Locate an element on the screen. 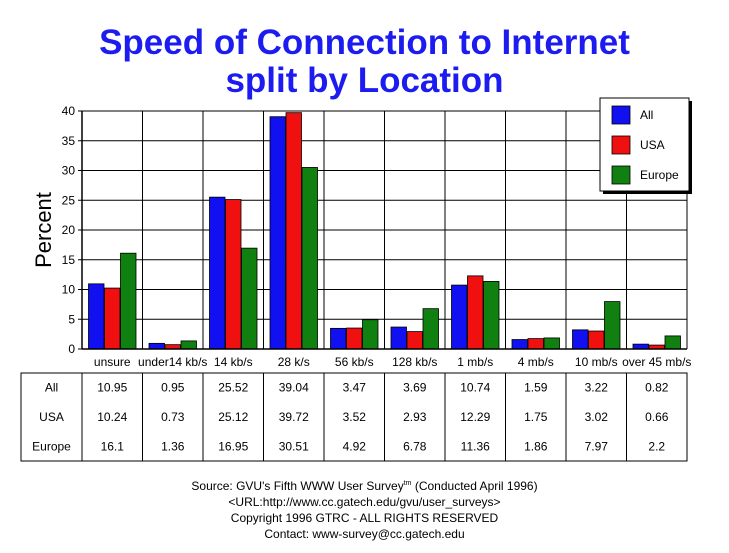 The height and width of the screenshot is (553, 729). table-row-header: USA is located at coordinates (51, 417).